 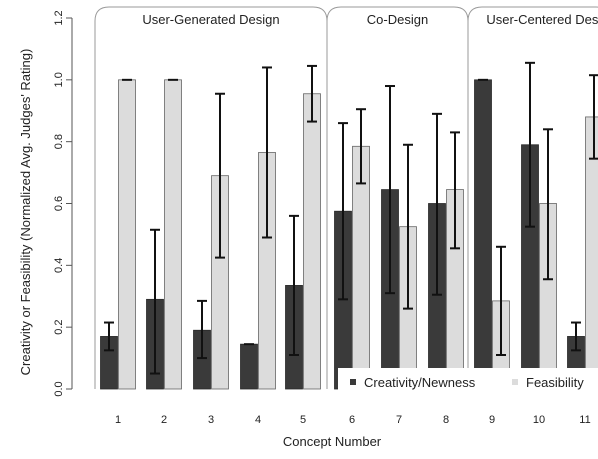 I want to click on x-tick-label: 7, so click(x=399, y=420).